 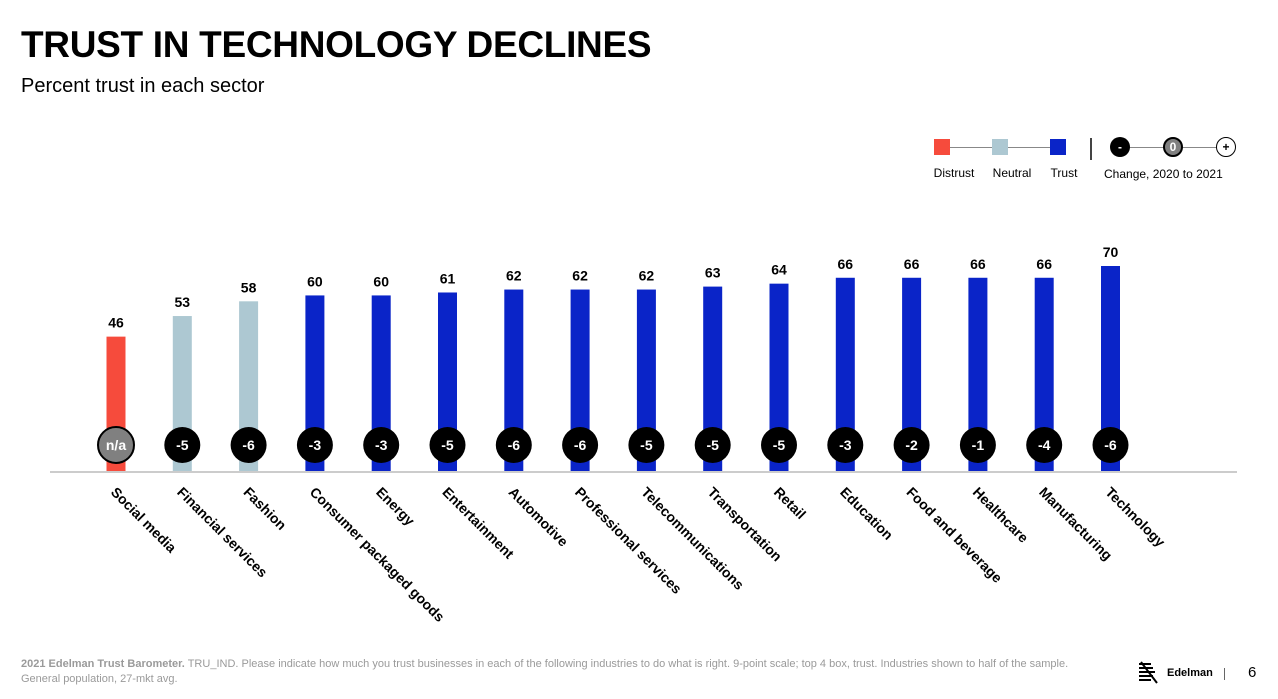 I want to click on edelman-logo-icon, so click(x=1148, y=672).